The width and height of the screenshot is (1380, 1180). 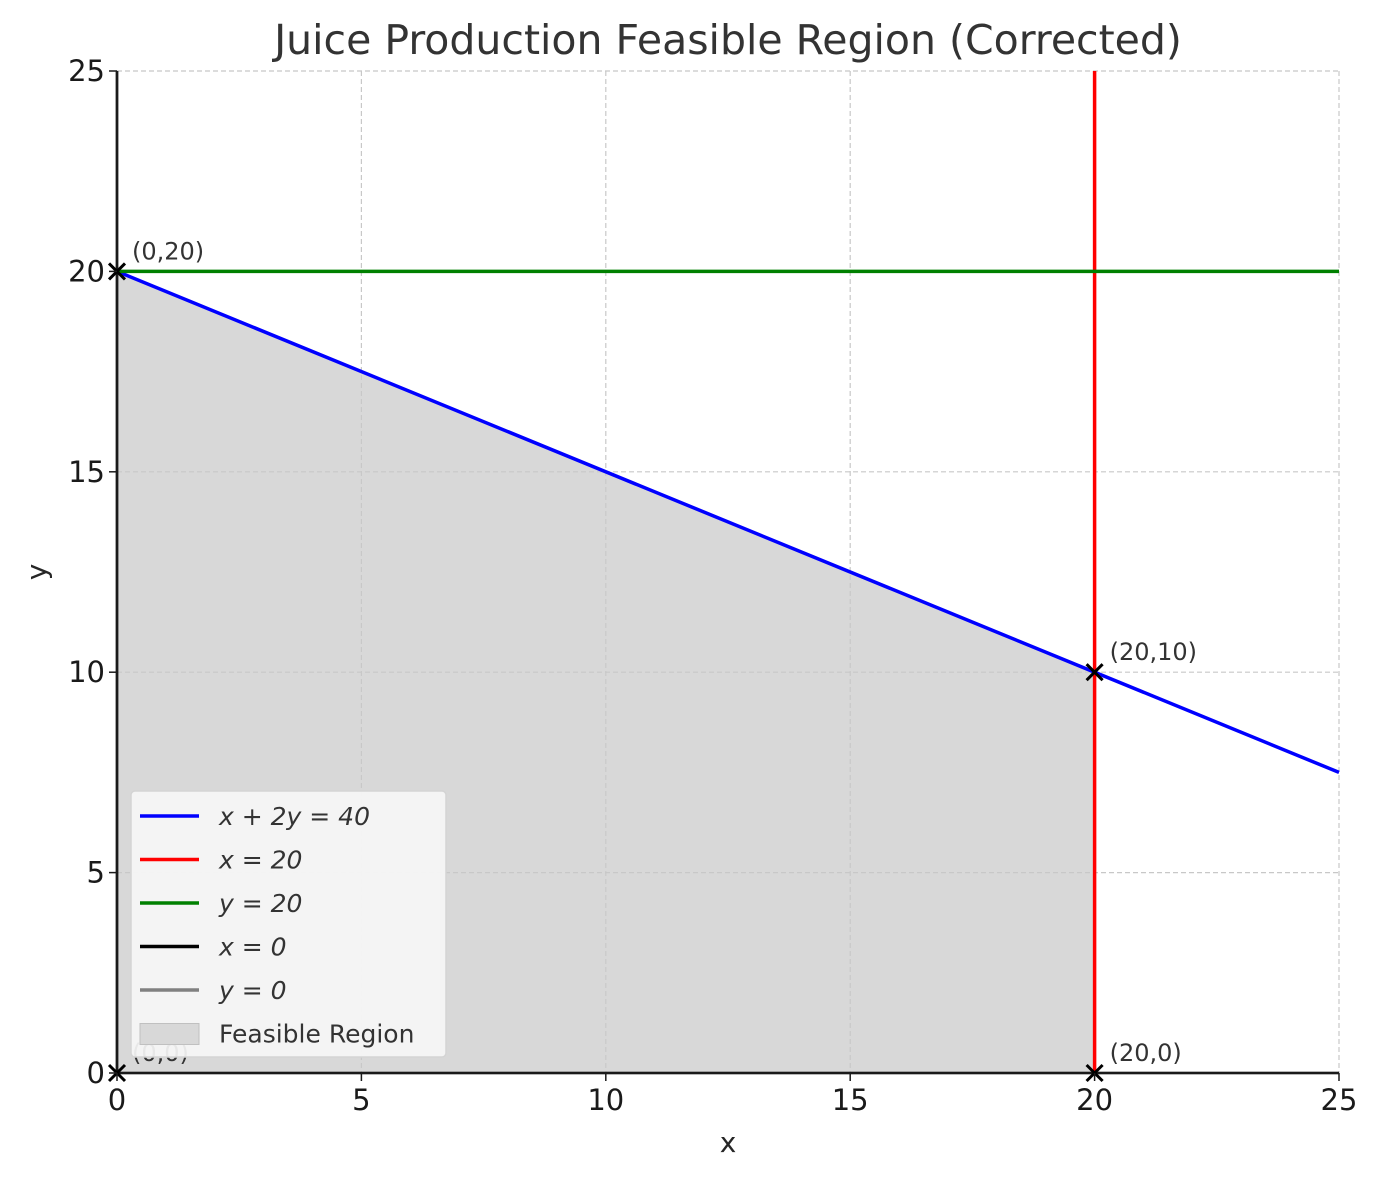 I want to click on y-tick-label-10: 10, so click(x=86, y=672).